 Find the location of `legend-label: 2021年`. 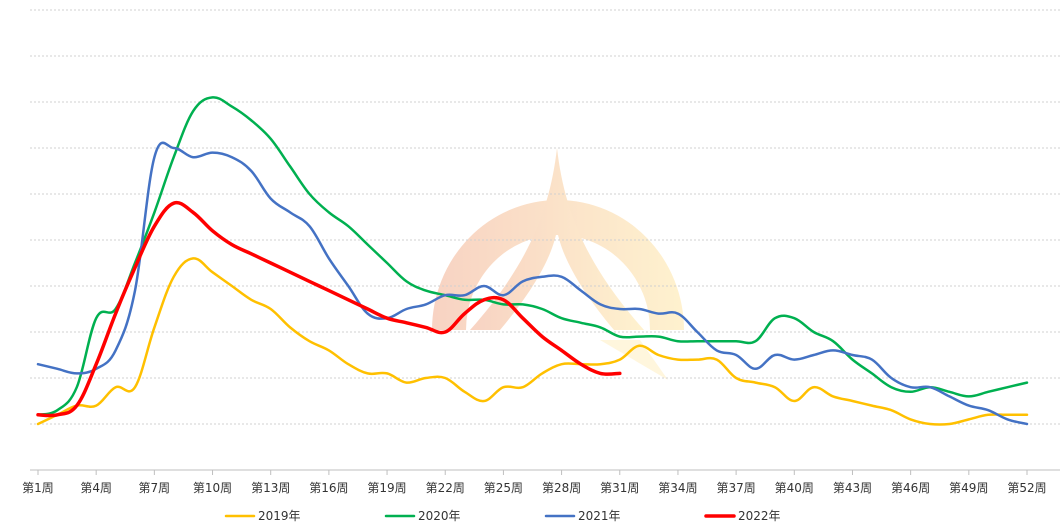

legend-label: 2021年 is located at coordinates (599, 516).